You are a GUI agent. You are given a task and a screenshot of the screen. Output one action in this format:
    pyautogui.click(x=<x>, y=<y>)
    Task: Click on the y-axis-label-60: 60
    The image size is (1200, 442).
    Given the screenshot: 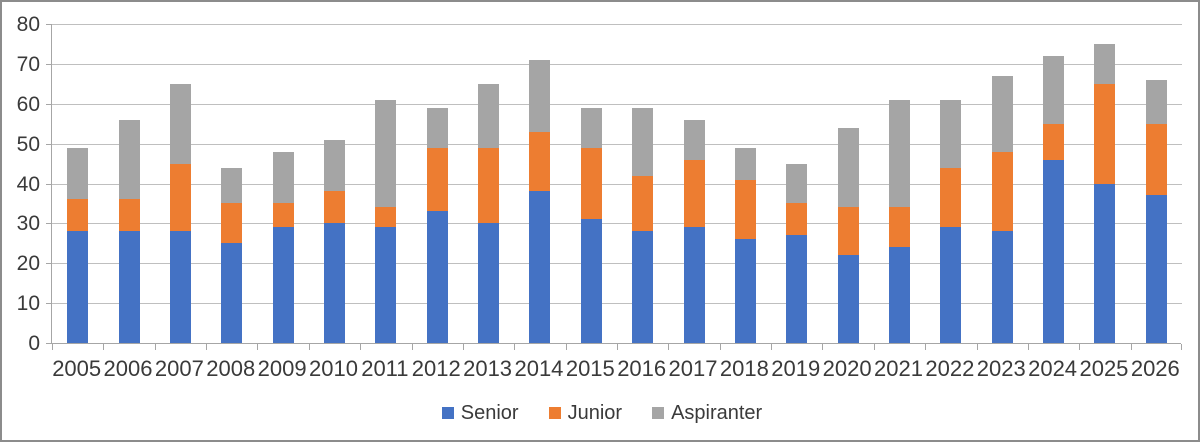 What is the action you would take?
    pyautogui.click(x=28, y=104)
    